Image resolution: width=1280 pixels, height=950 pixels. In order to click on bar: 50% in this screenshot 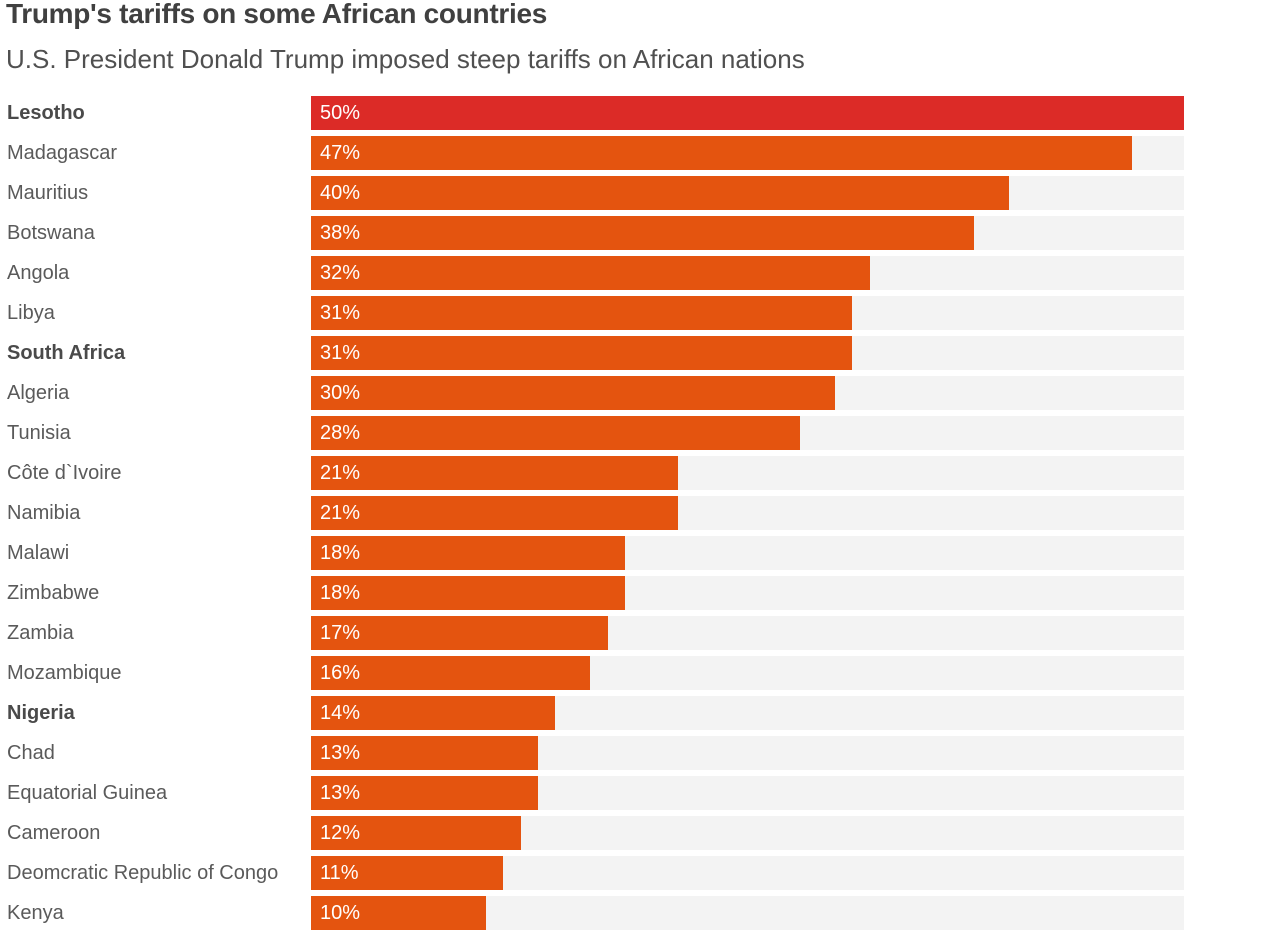, I will do `click(747, 113)`.